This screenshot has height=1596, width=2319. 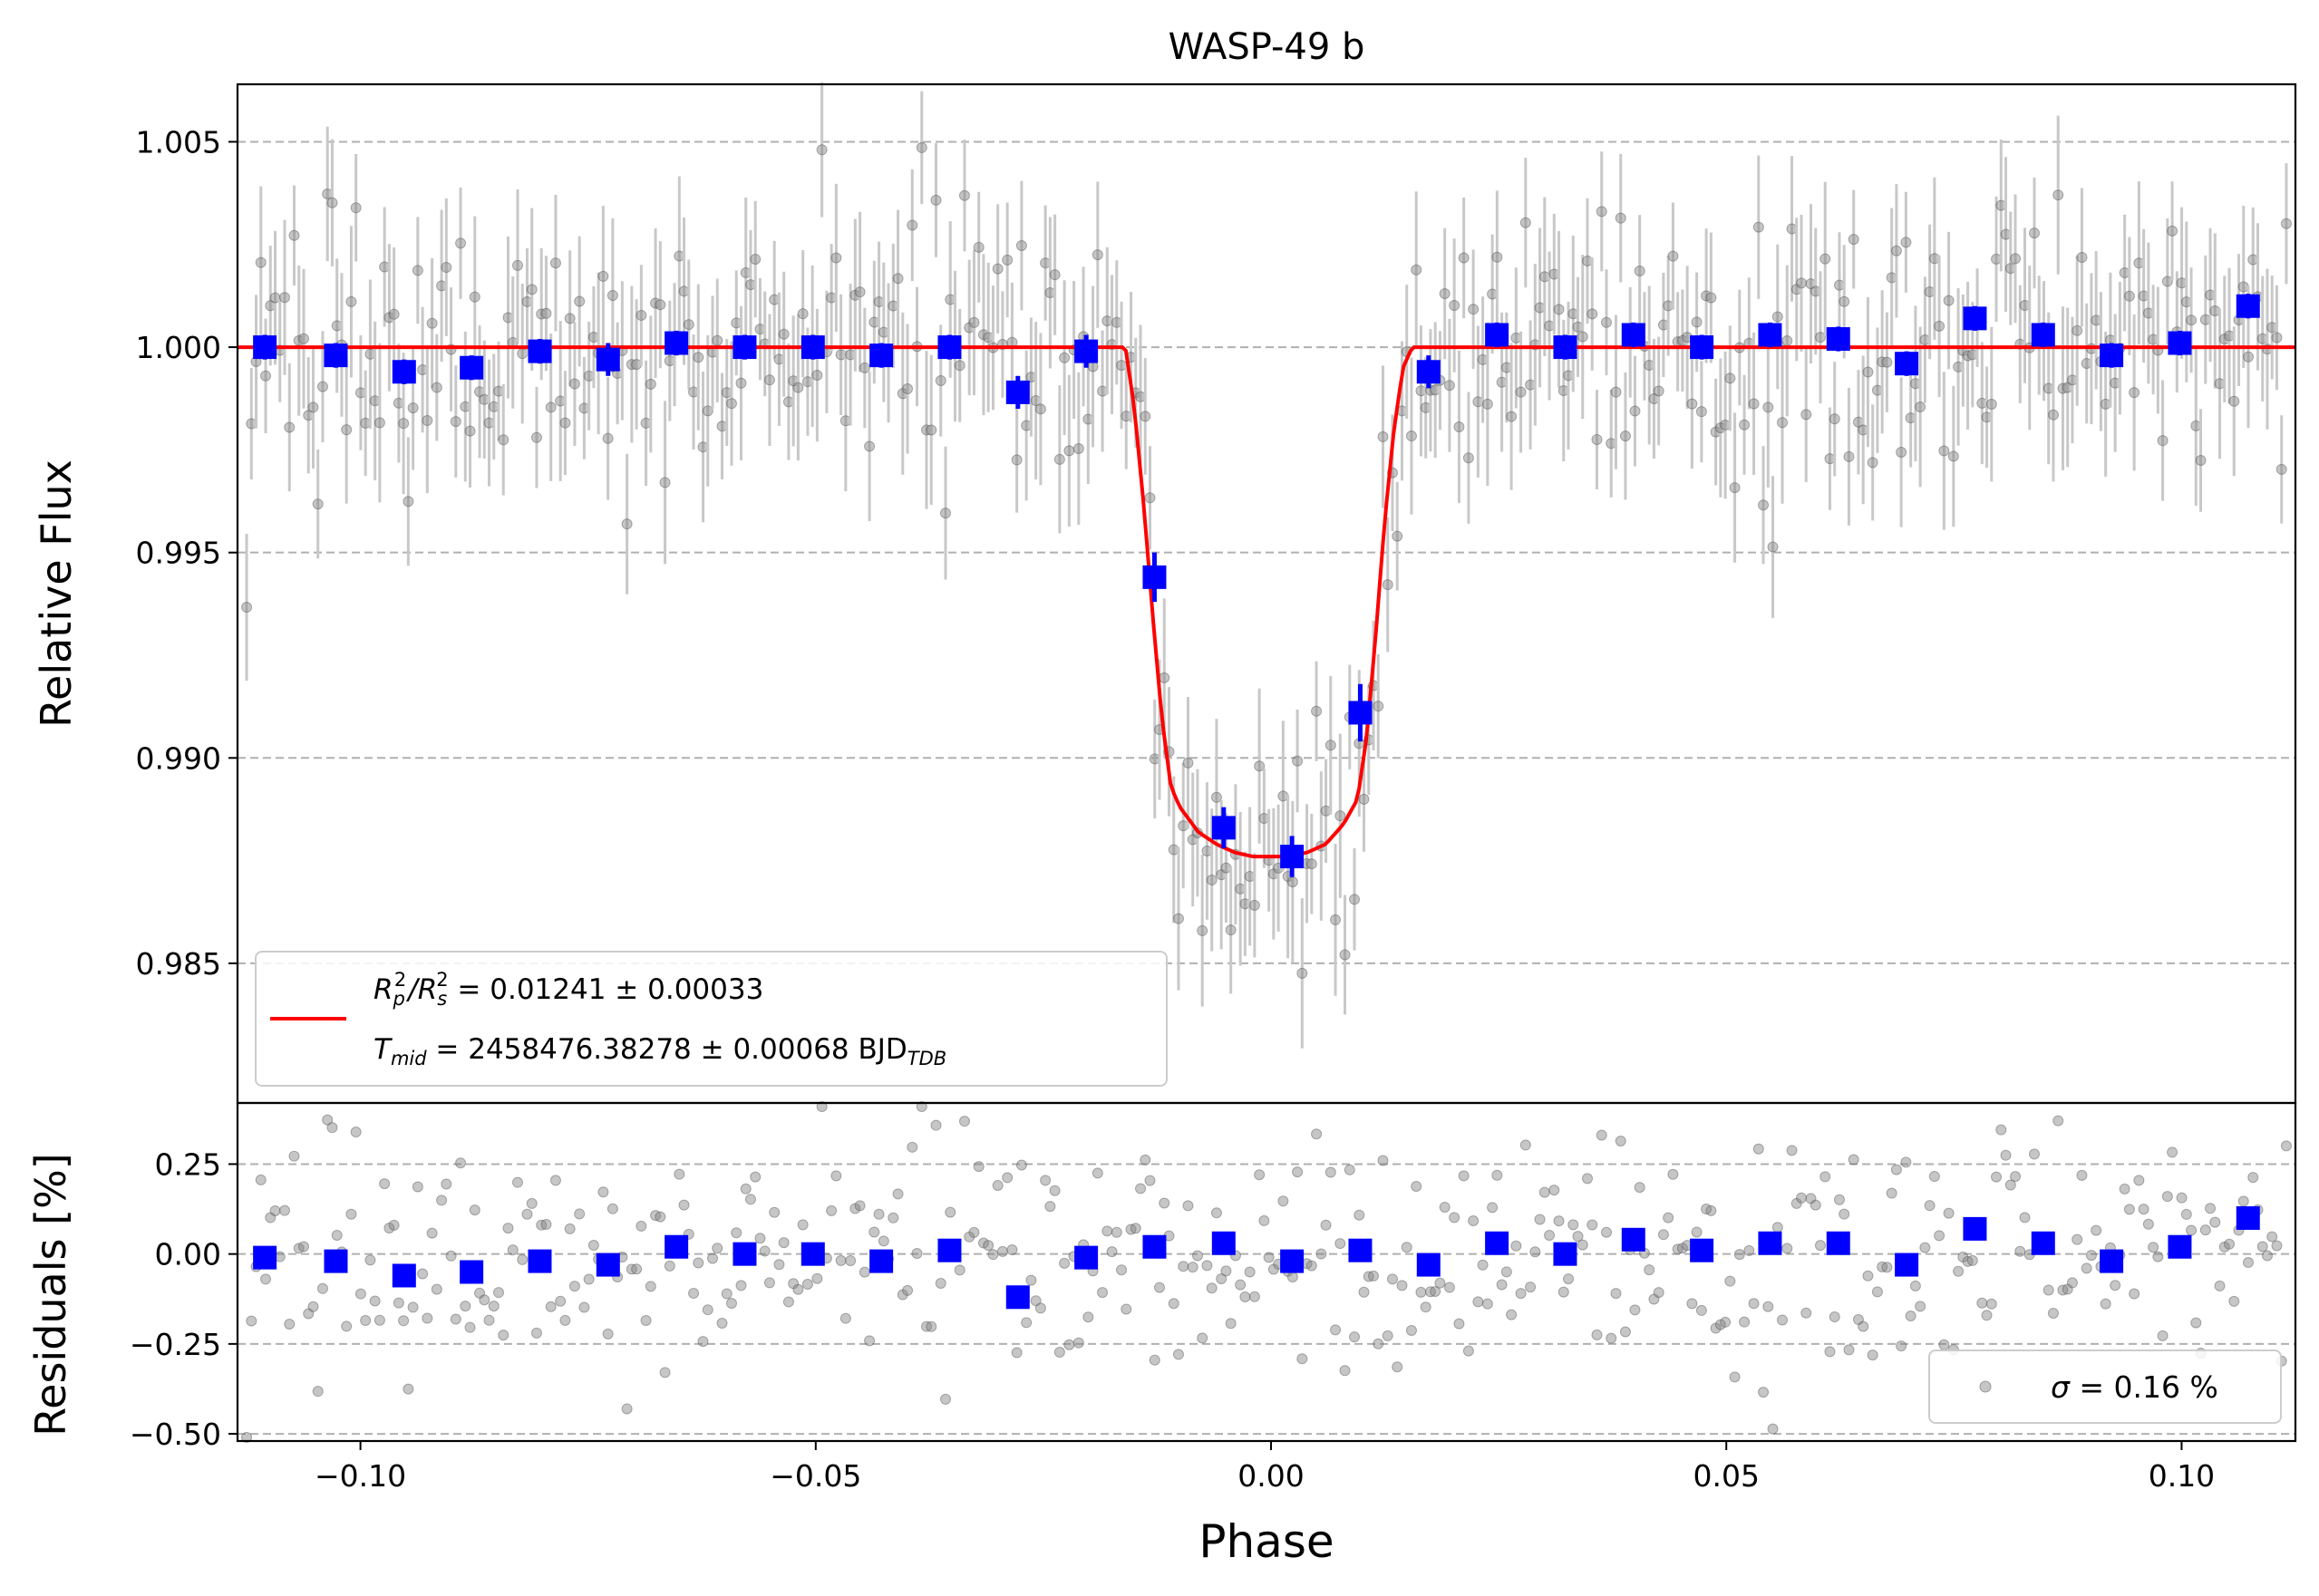 What do you see at coordinates (2061, 1387) in the screenshot?
I see `legend-sigma-symbol: σ` at bounding box center [2061, 1387].